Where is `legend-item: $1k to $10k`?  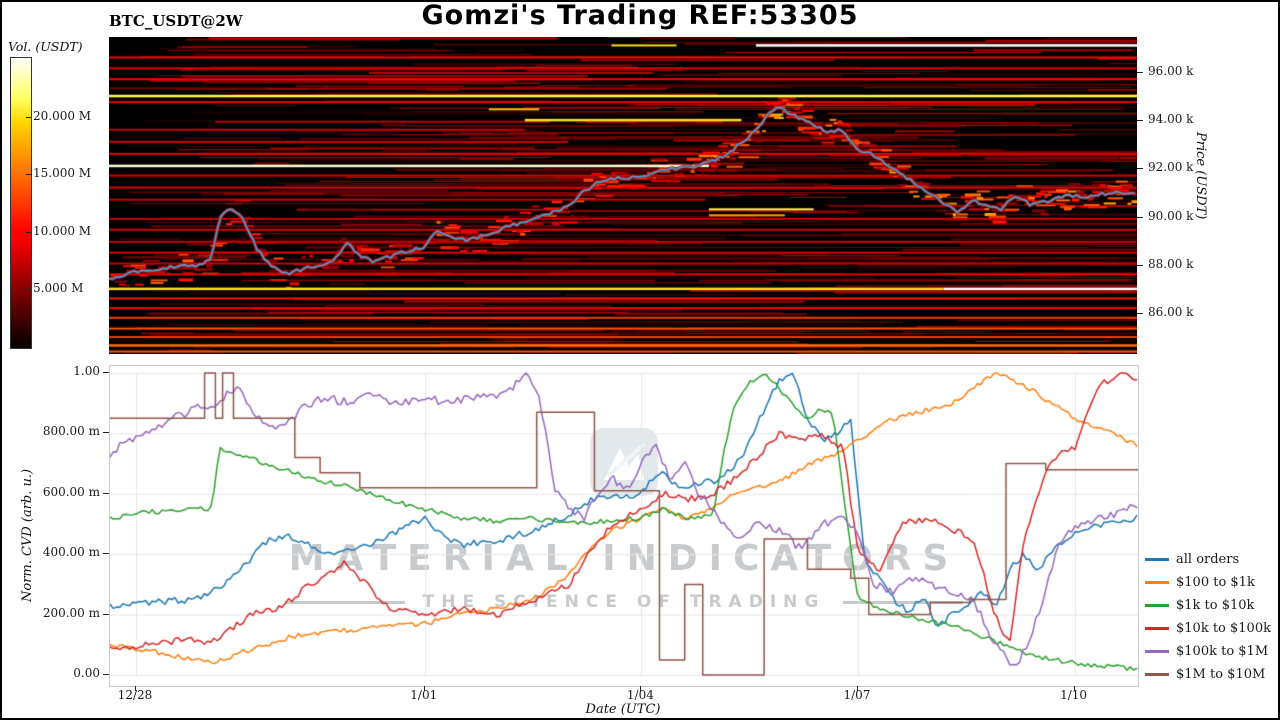
legend-item: $1k to $10k is located at coordinates (1208, 605).